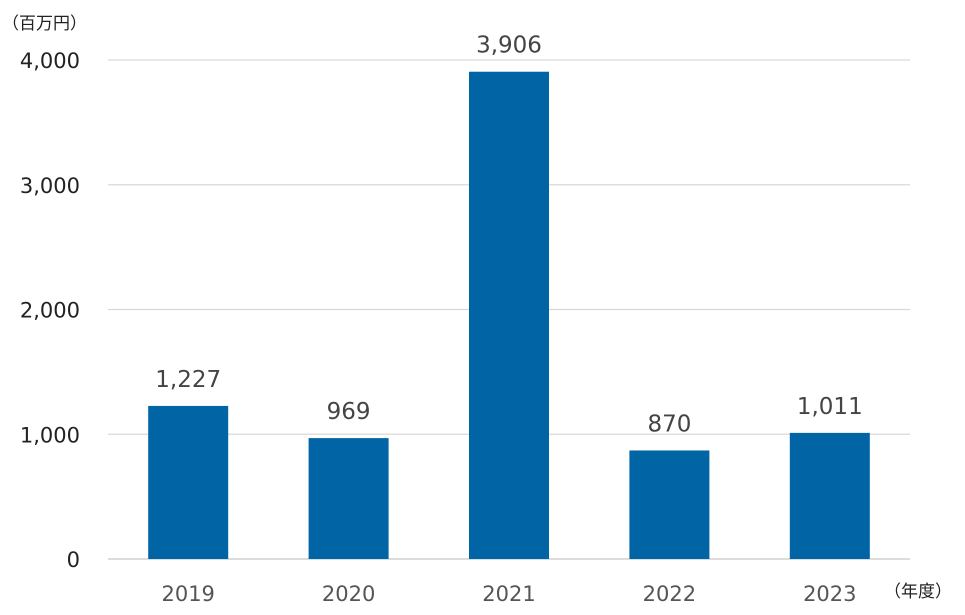  Describe the element at coordinates (50, 61) in the screenshot. I see `y-tick-label: 4,000` at that location.